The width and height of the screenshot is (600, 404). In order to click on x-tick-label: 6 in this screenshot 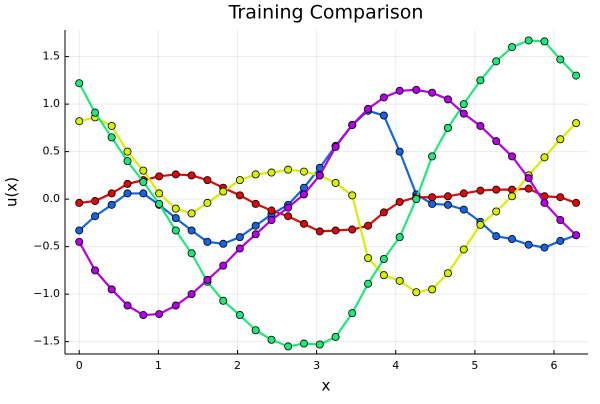, I will do `click(553, 365)`.